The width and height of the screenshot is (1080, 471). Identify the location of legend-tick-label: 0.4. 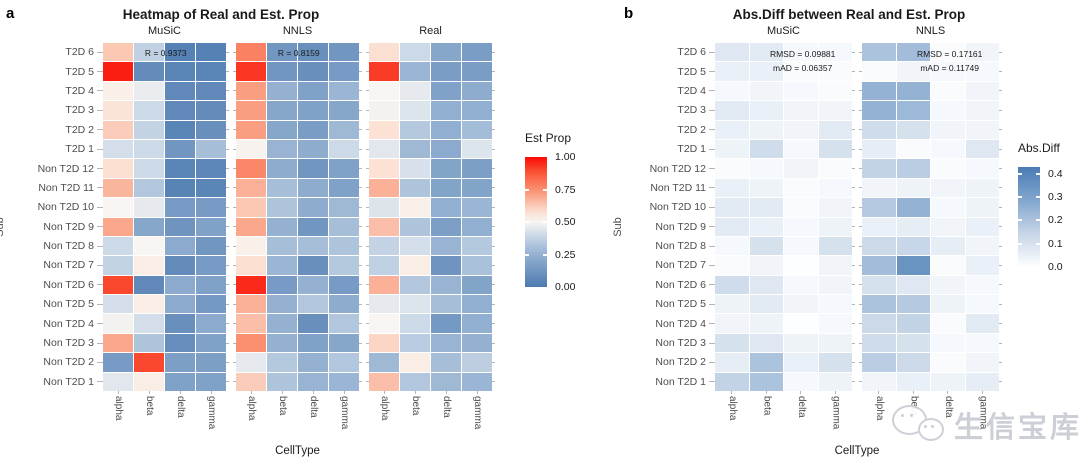
(1055, 173).